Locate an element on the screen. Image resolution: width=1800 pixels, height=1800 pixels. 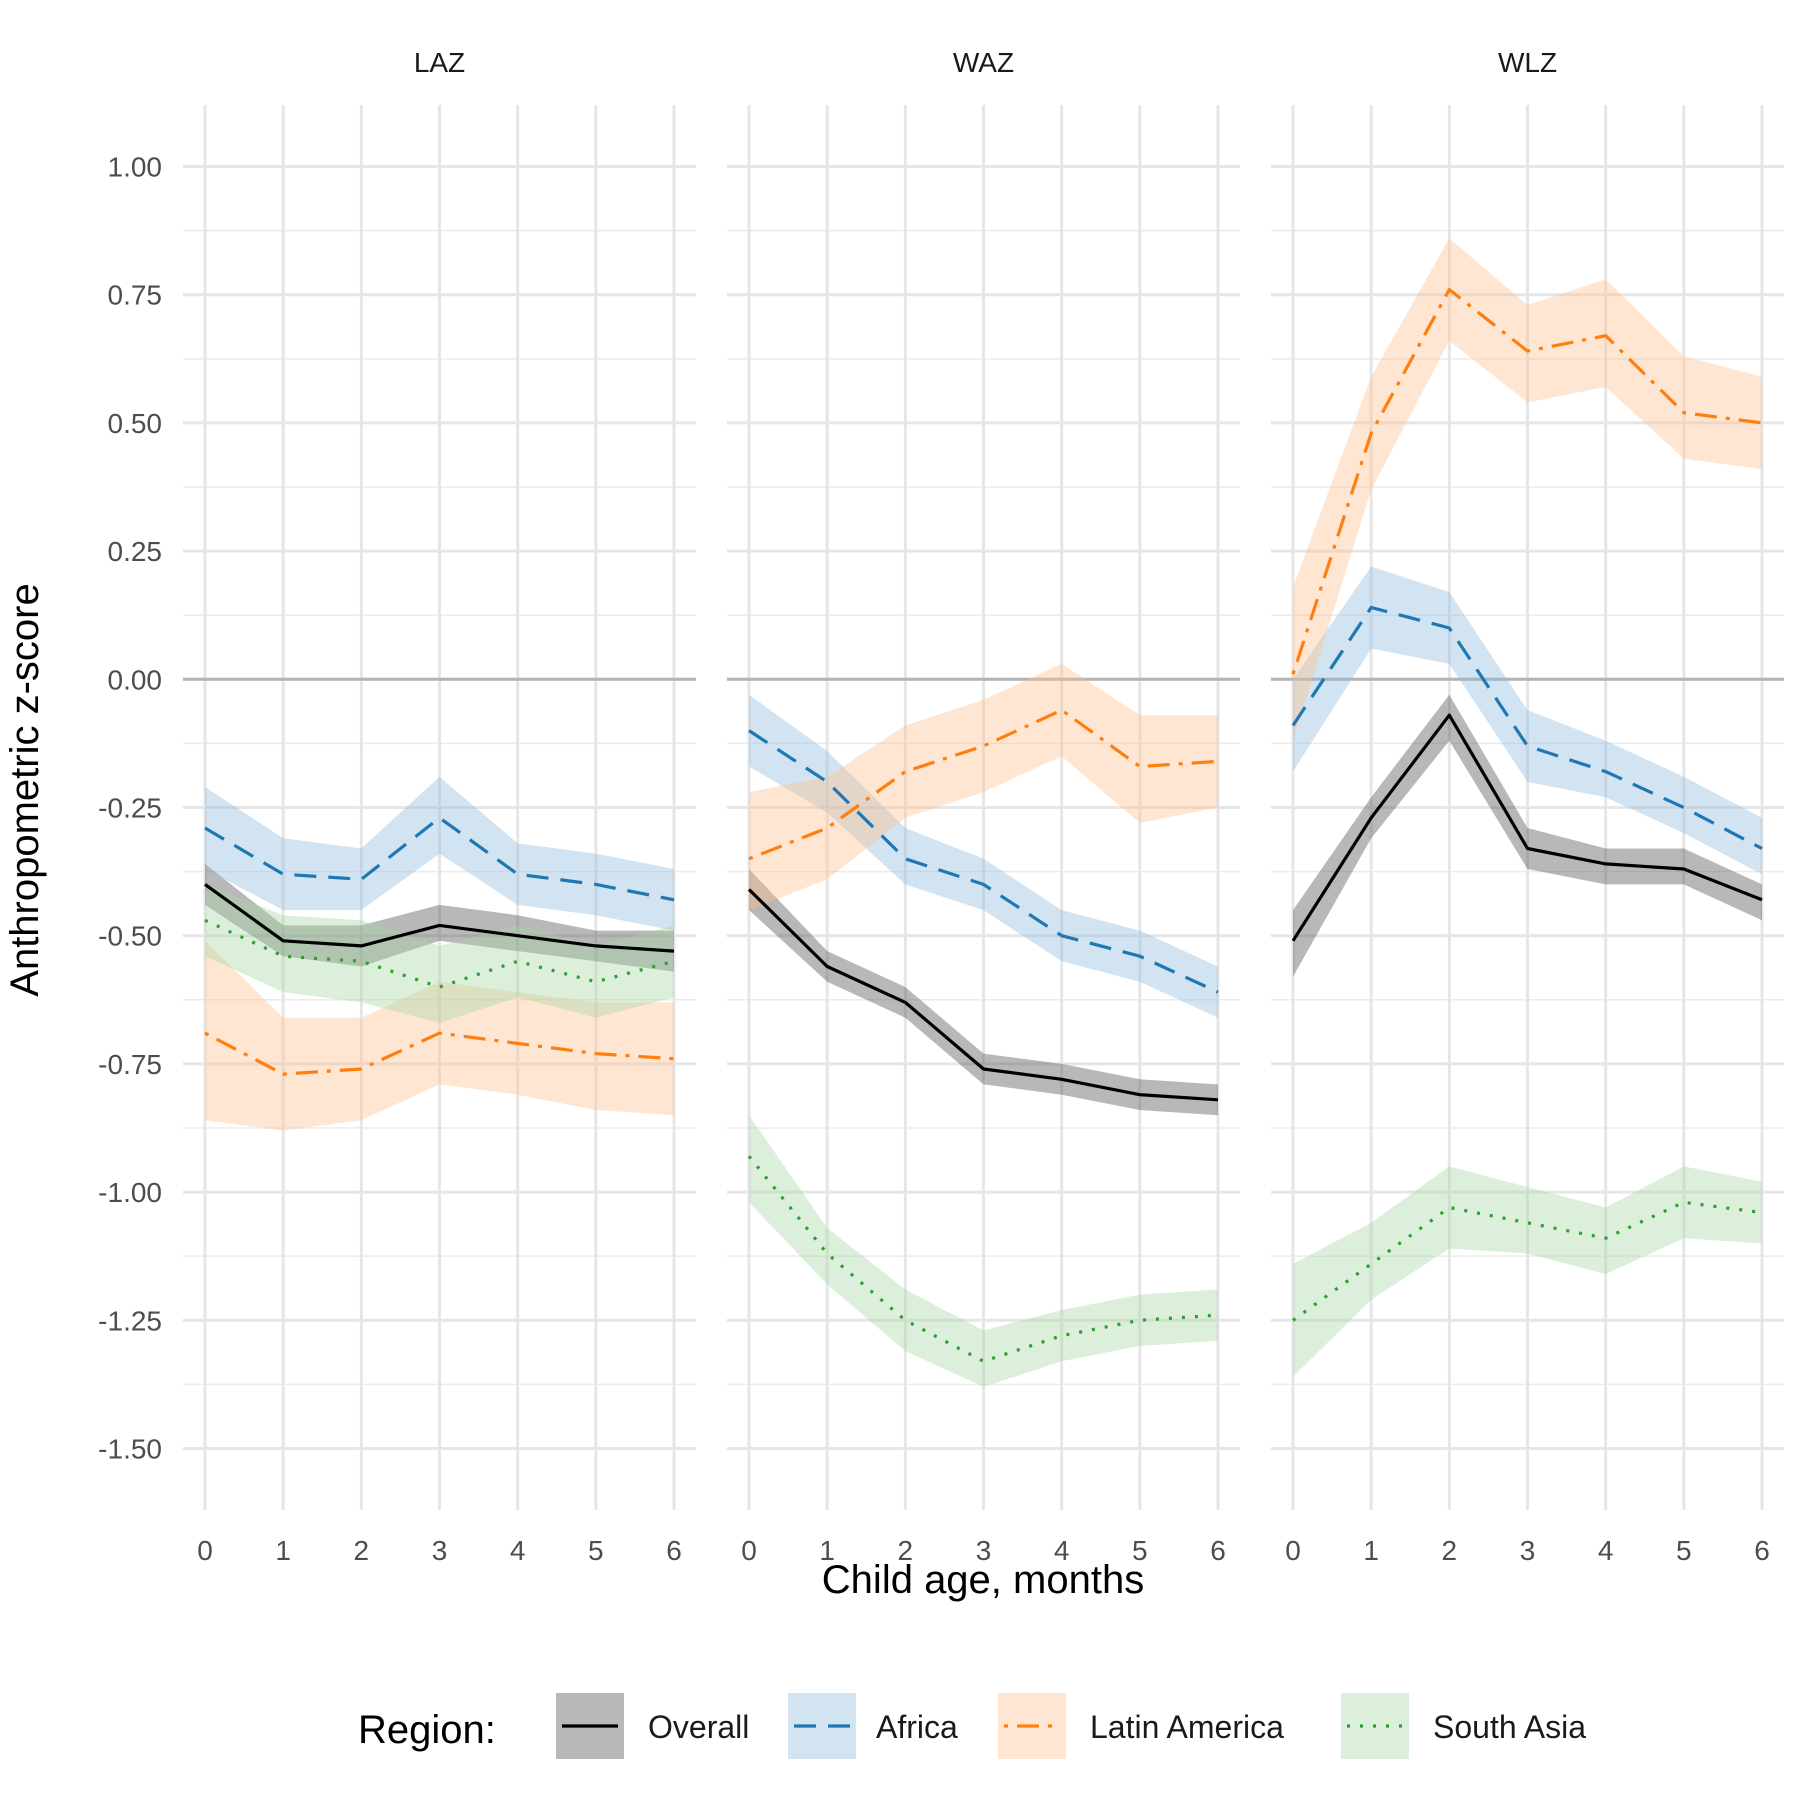
panel-title: LAZ is located at coordinates (439, 62).